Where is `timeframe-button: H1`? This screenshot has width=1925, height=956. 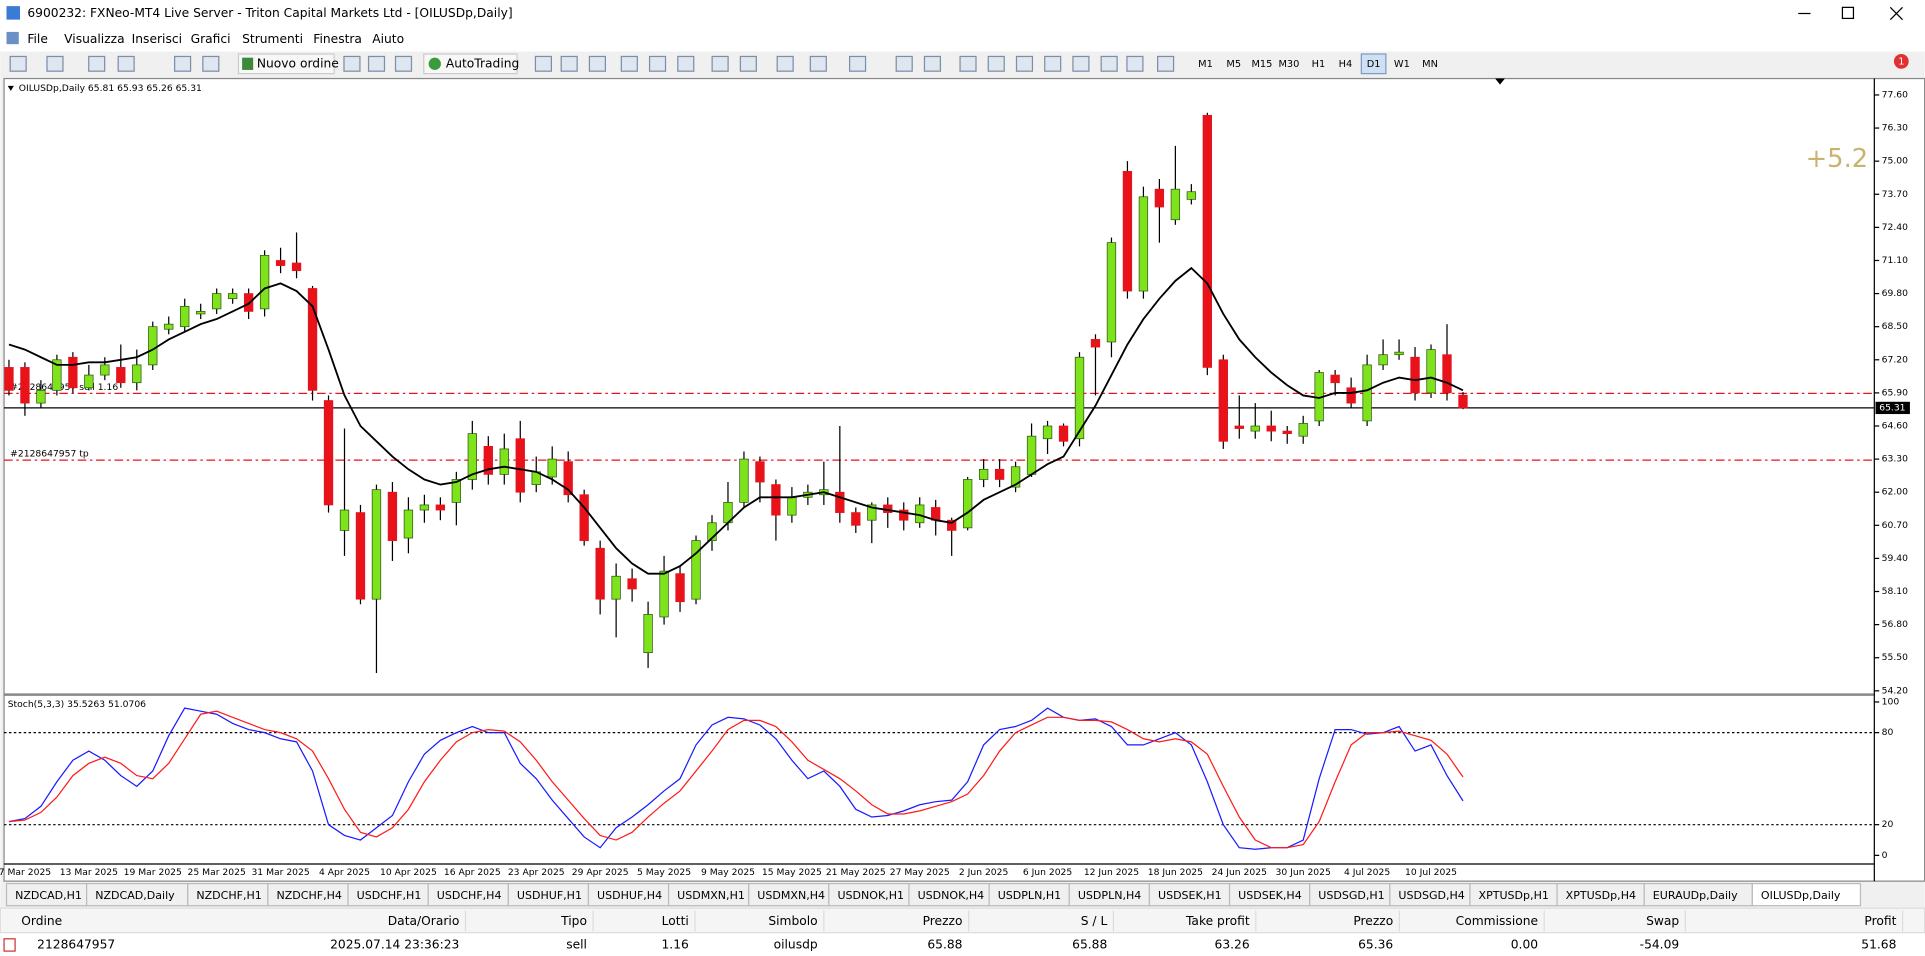
timeframe-button: H1 is located at coordinates (1319, 64).